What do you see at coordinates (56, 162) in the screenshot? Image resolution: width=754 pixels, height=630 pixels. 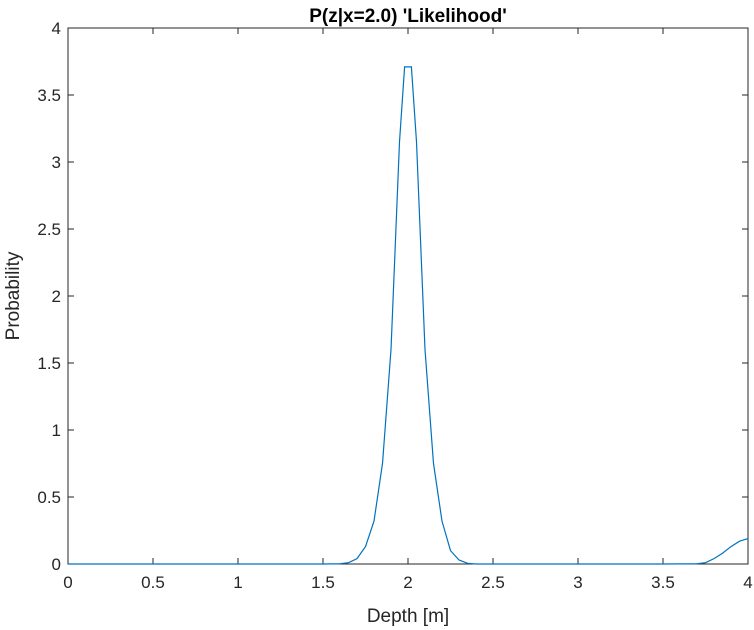 I see `y-tick-label: 3` at bounding box center [56, 162].